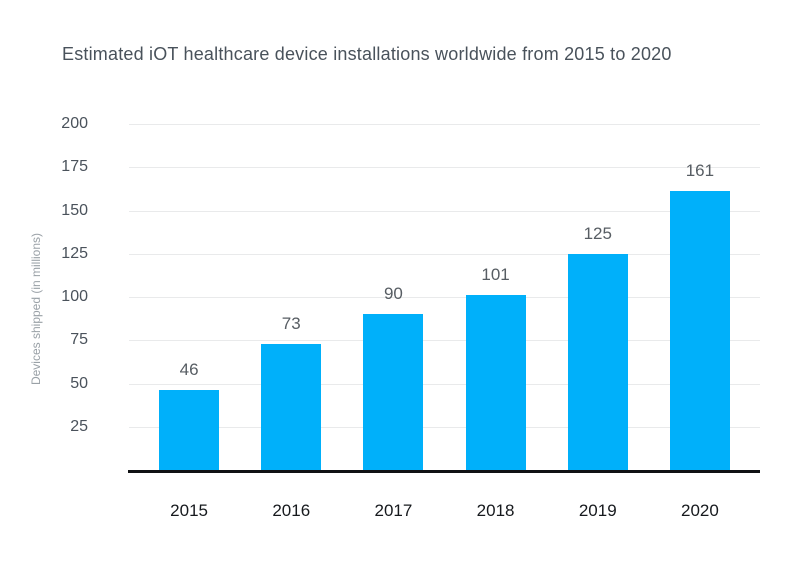  Describe the element at coordinates (74, 296) in the screenshot. I see `y-tick-100: 100` at that location.